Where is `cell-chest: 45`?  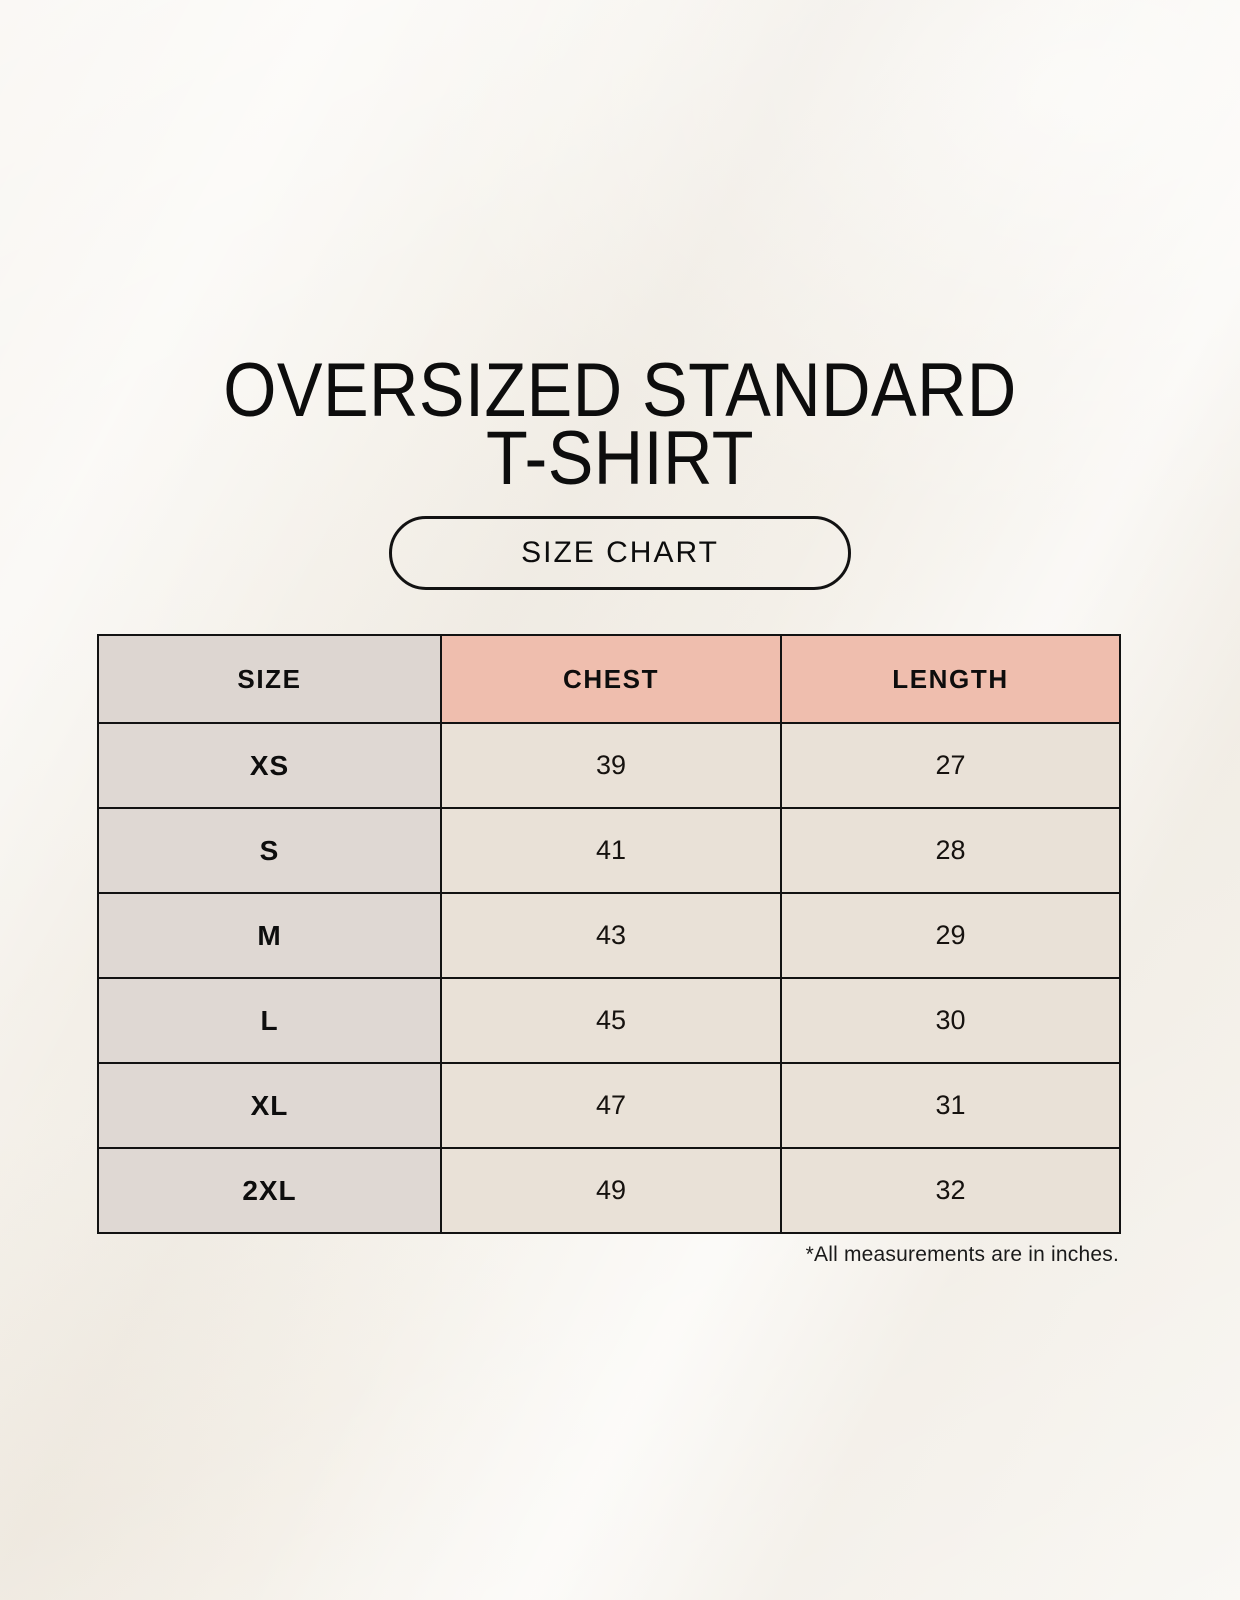 cell-chest: 45 is located at coordinates (611, 1020).